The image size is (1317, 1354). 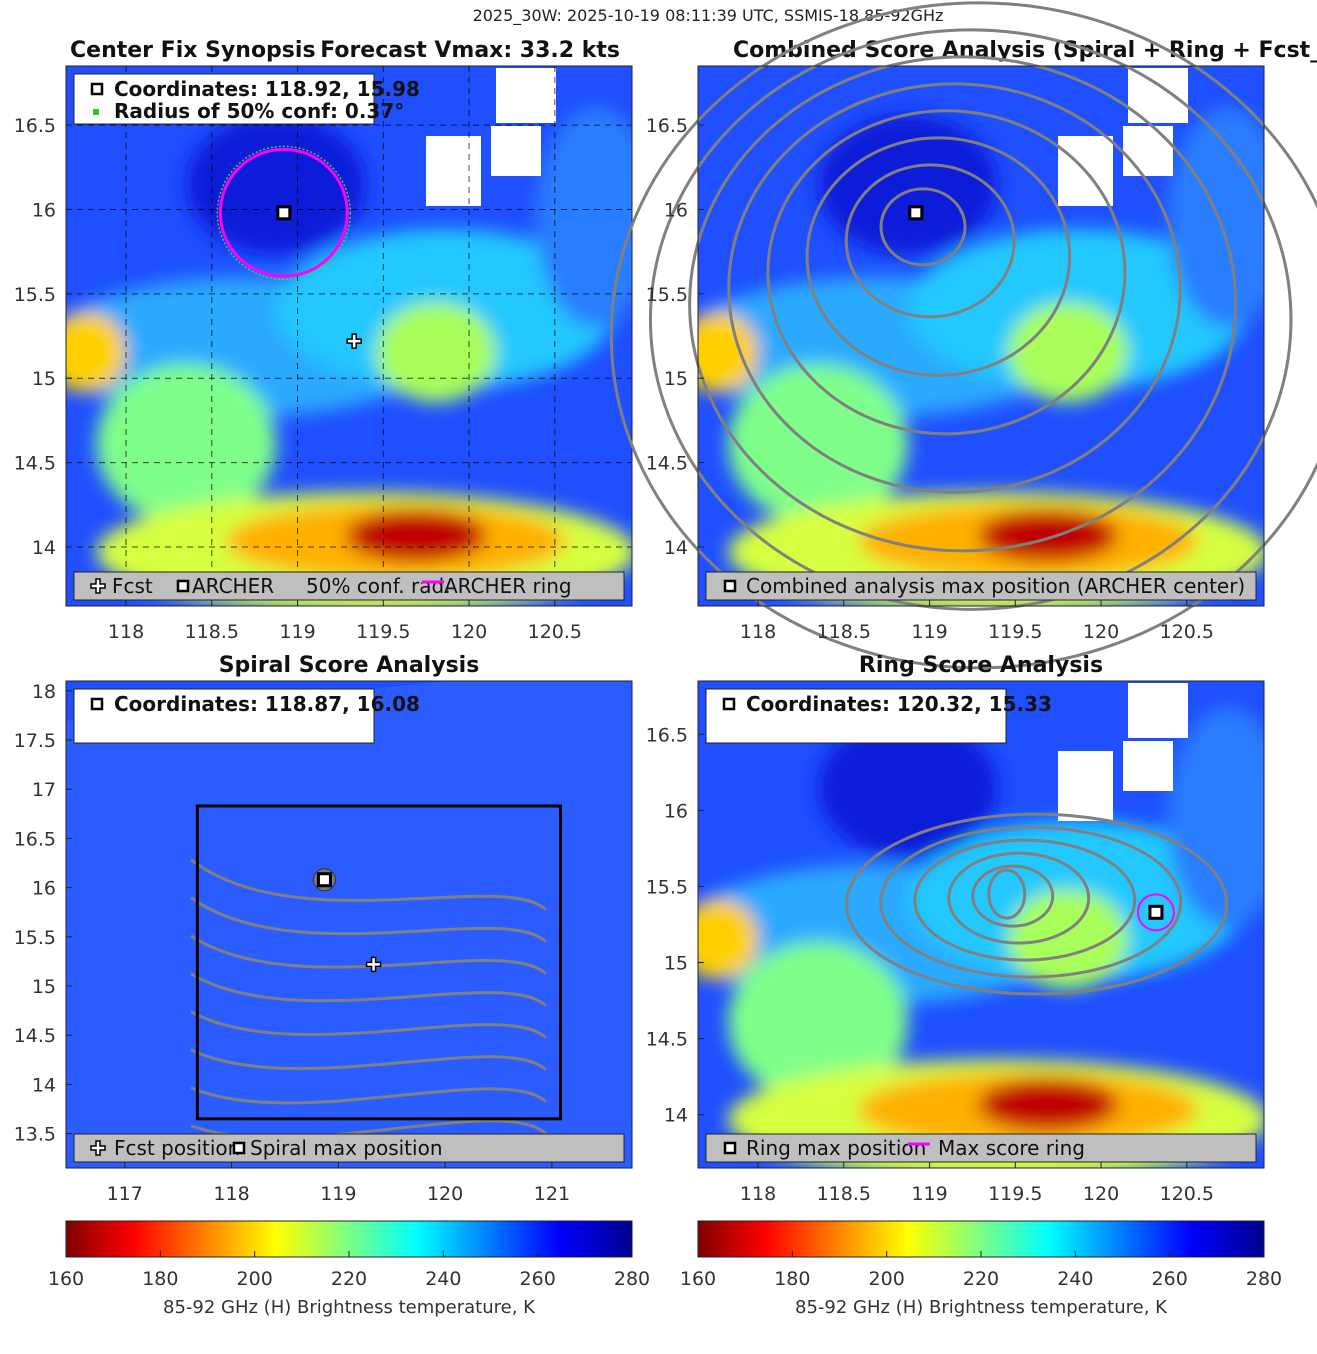 What do you see at coordinates (177, 1148) in the screenshot?
I see `legend-fcst-position: Fcst position` at bounding box center [177, 1148].